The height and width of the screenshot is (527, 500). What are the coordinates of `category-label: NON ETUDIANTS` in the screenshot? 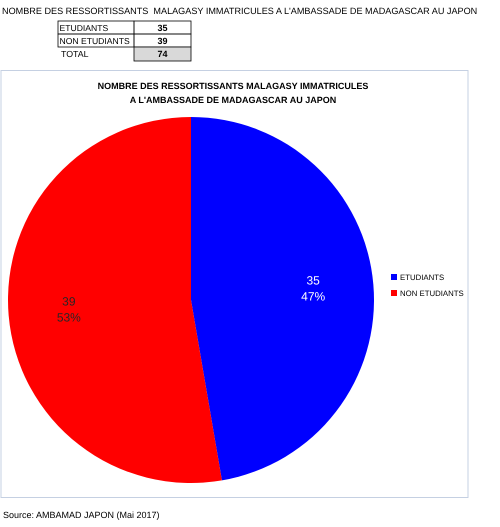 It's located at (95, 41).